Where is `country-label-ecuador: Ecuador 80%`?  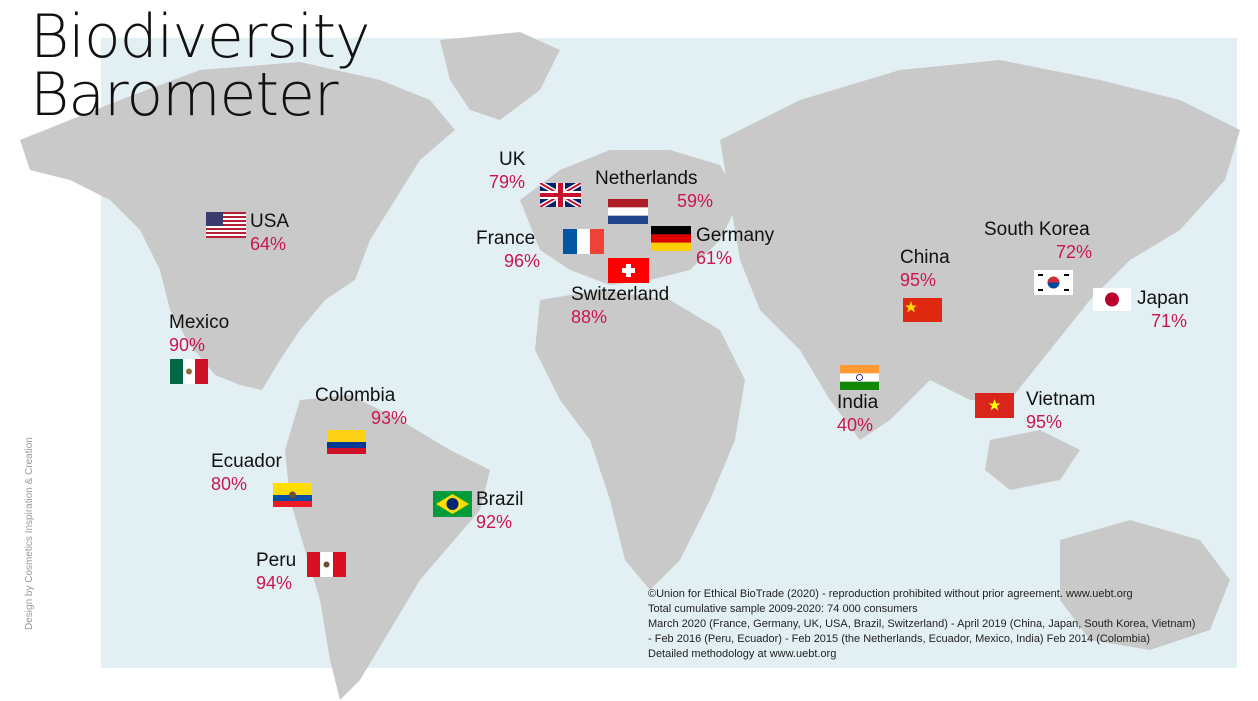 country-label-ecuador: Ecuador 80% is located at coordinates (246, 473).